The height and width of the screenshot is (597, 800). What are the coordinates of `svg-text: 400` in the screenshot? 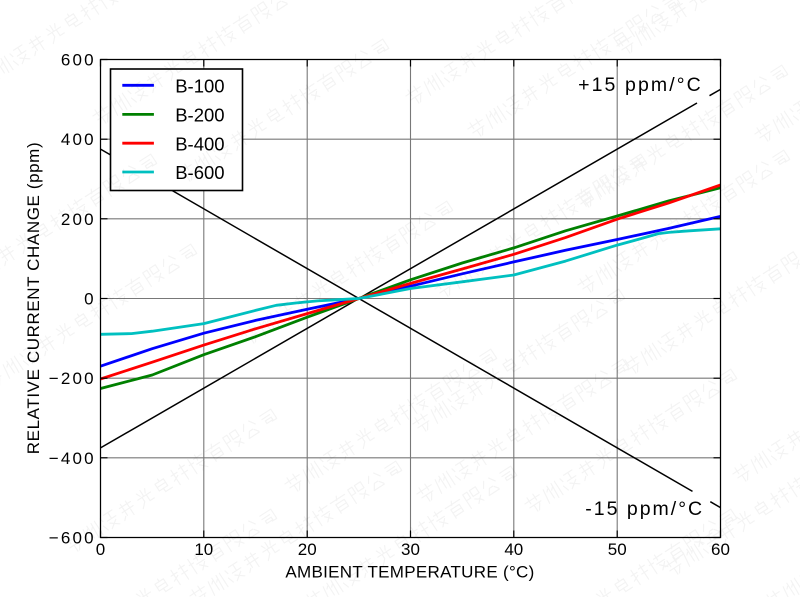 It's located at (78, 139).